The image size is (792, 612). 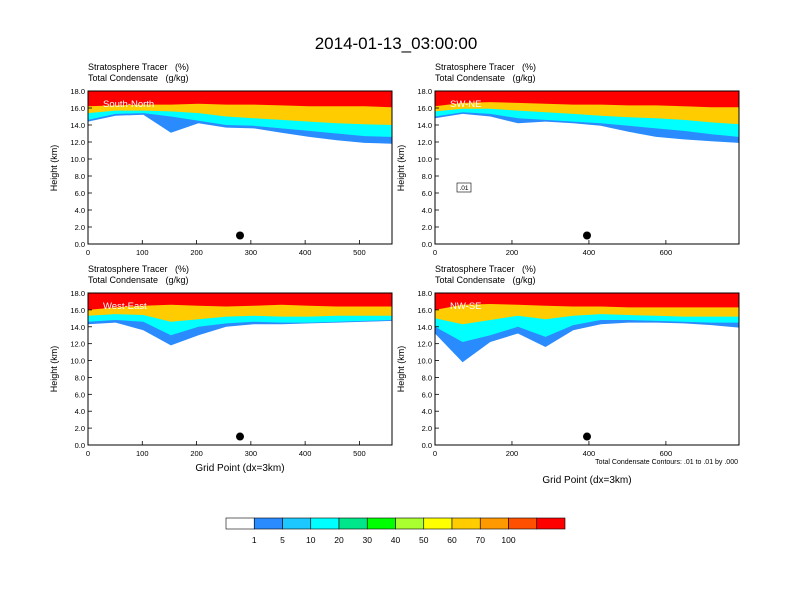 I want to click on colorbar-label: 70, so click(x=481, y=540).